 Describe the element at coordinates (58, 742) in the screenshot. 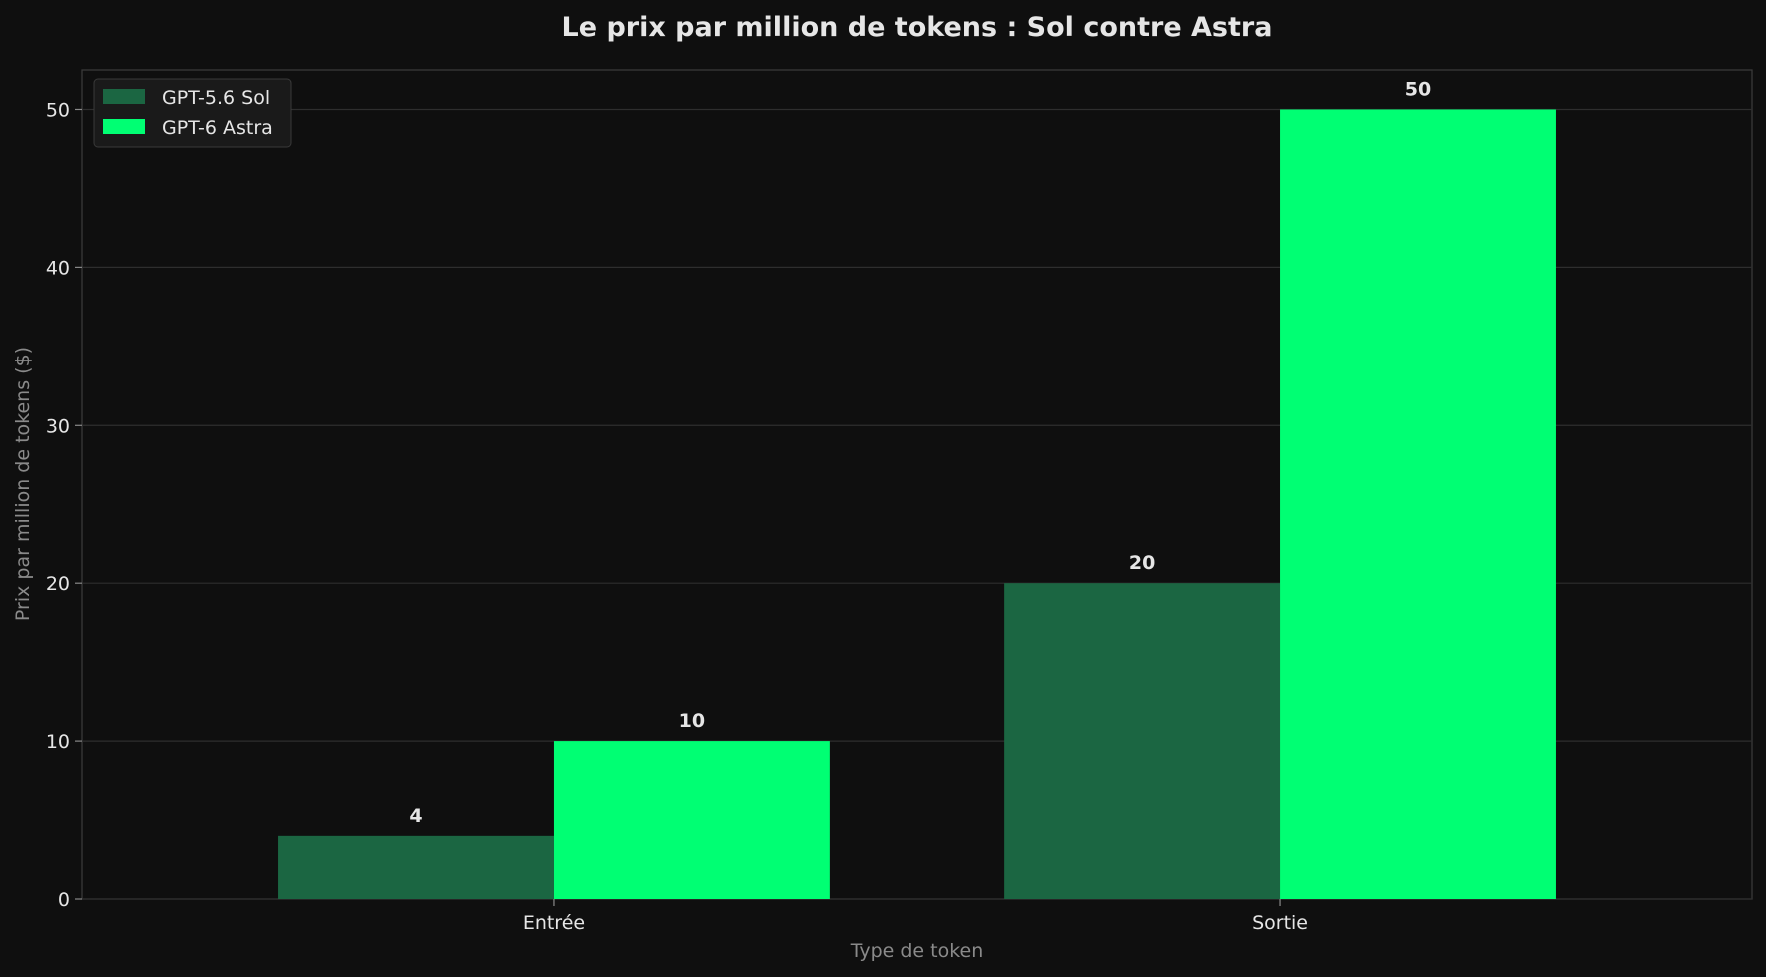

I see `y-tick-label-10: 10` at that location.